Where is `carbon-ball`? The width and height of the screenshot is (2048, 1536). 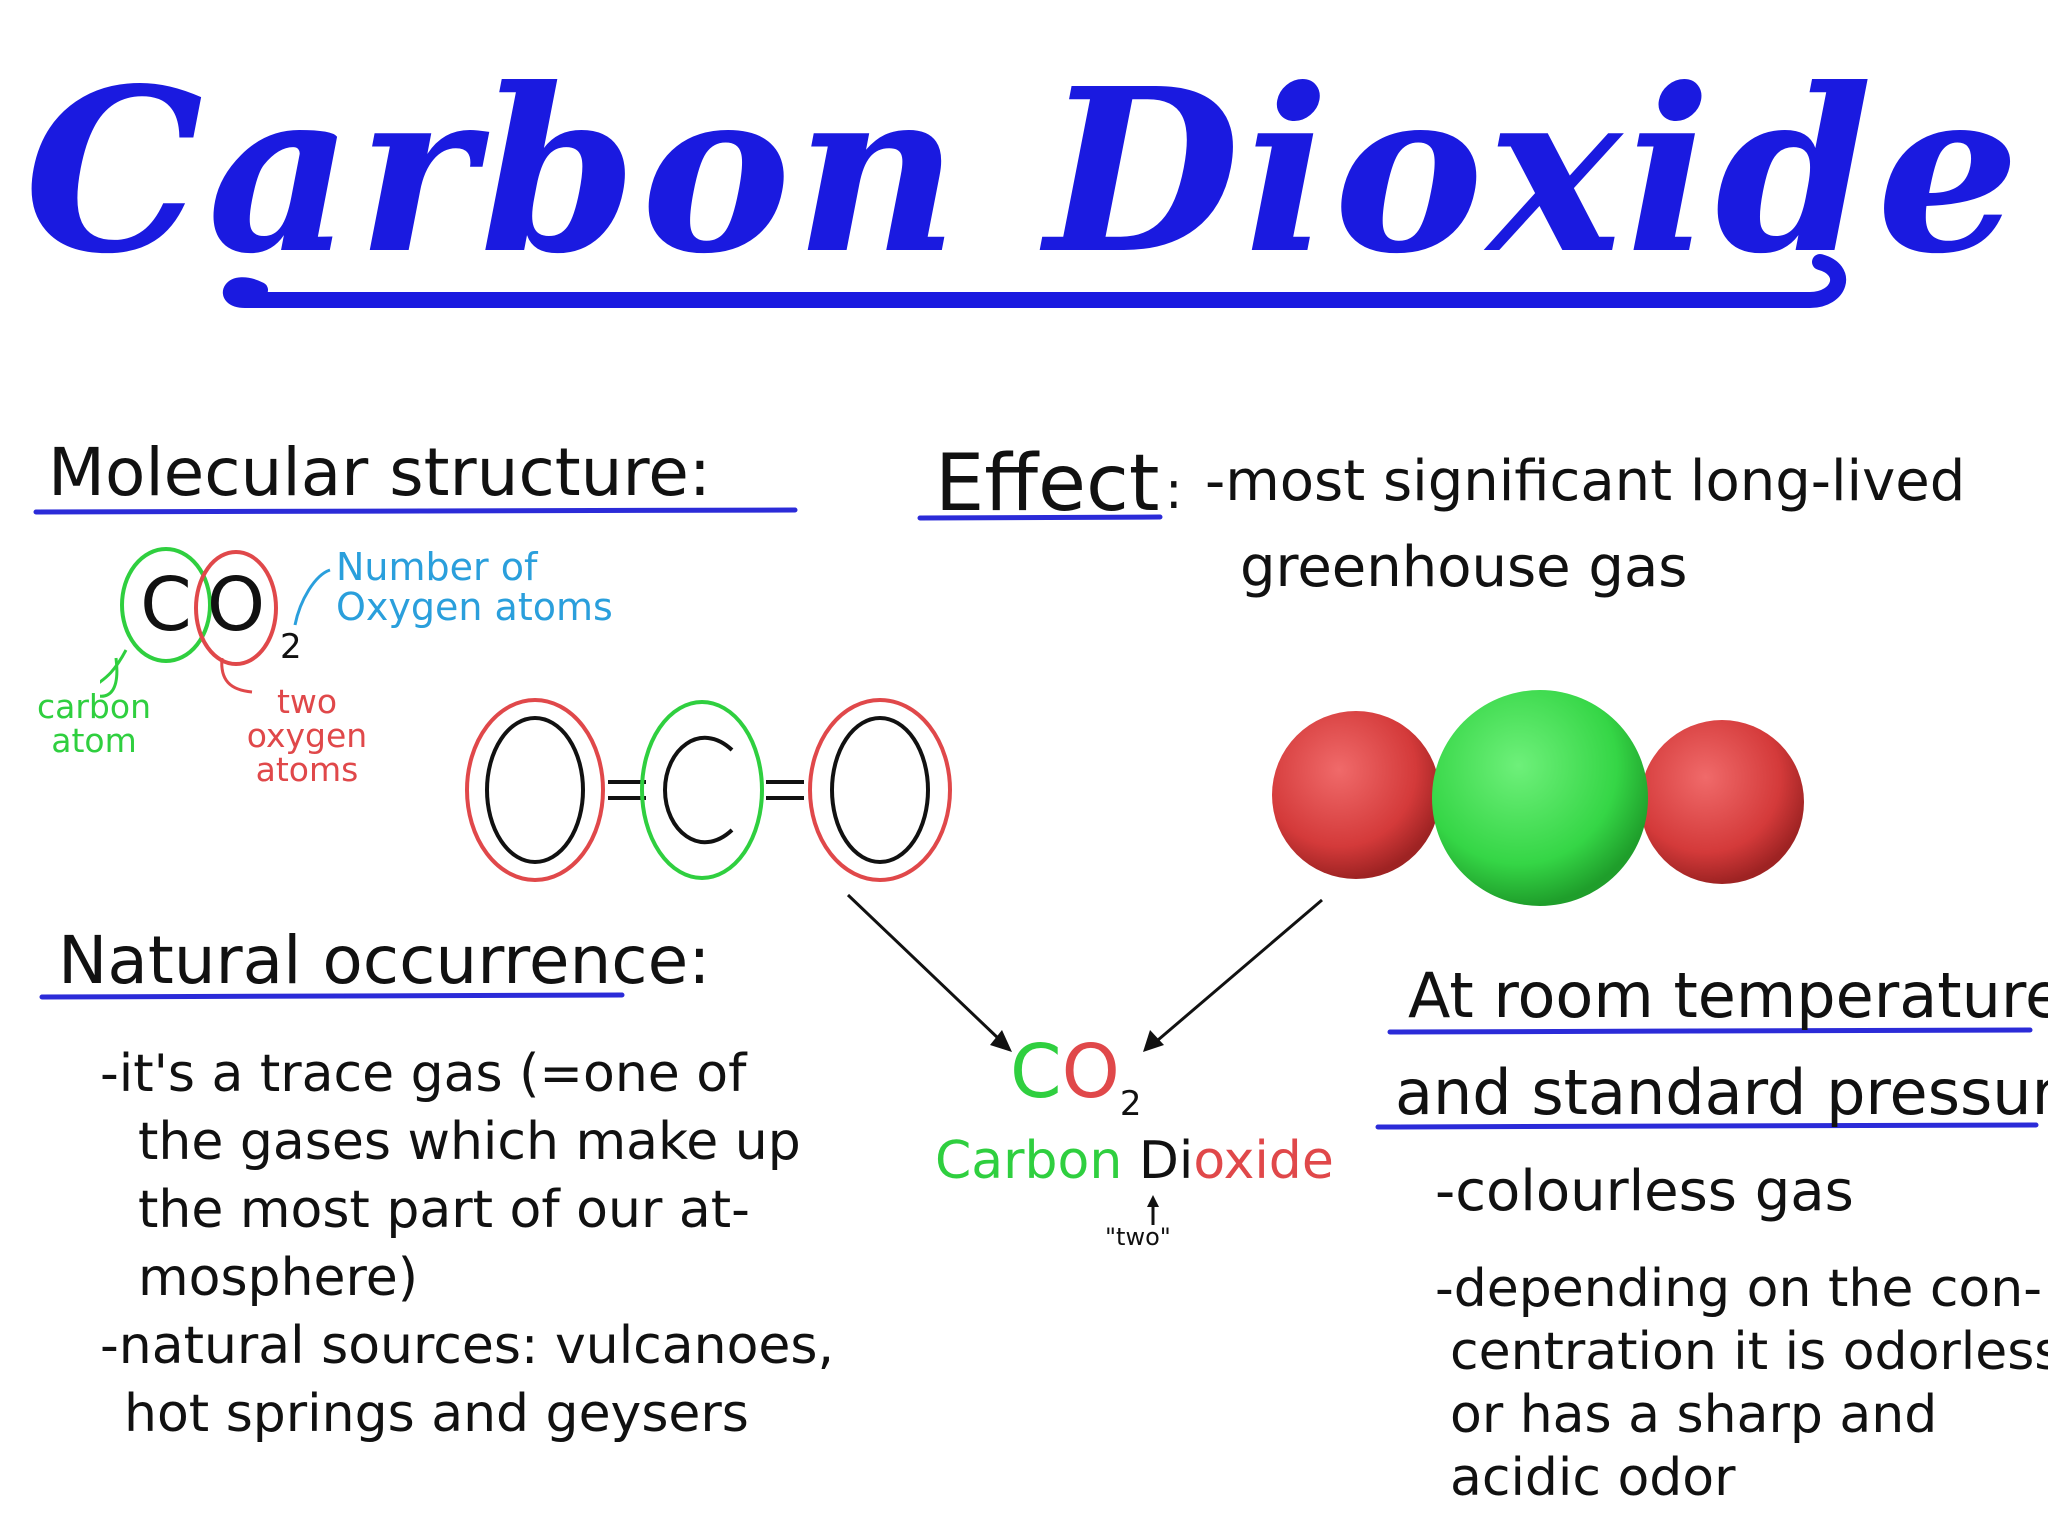 carbon-ball is located at coordinates (1540, 798).